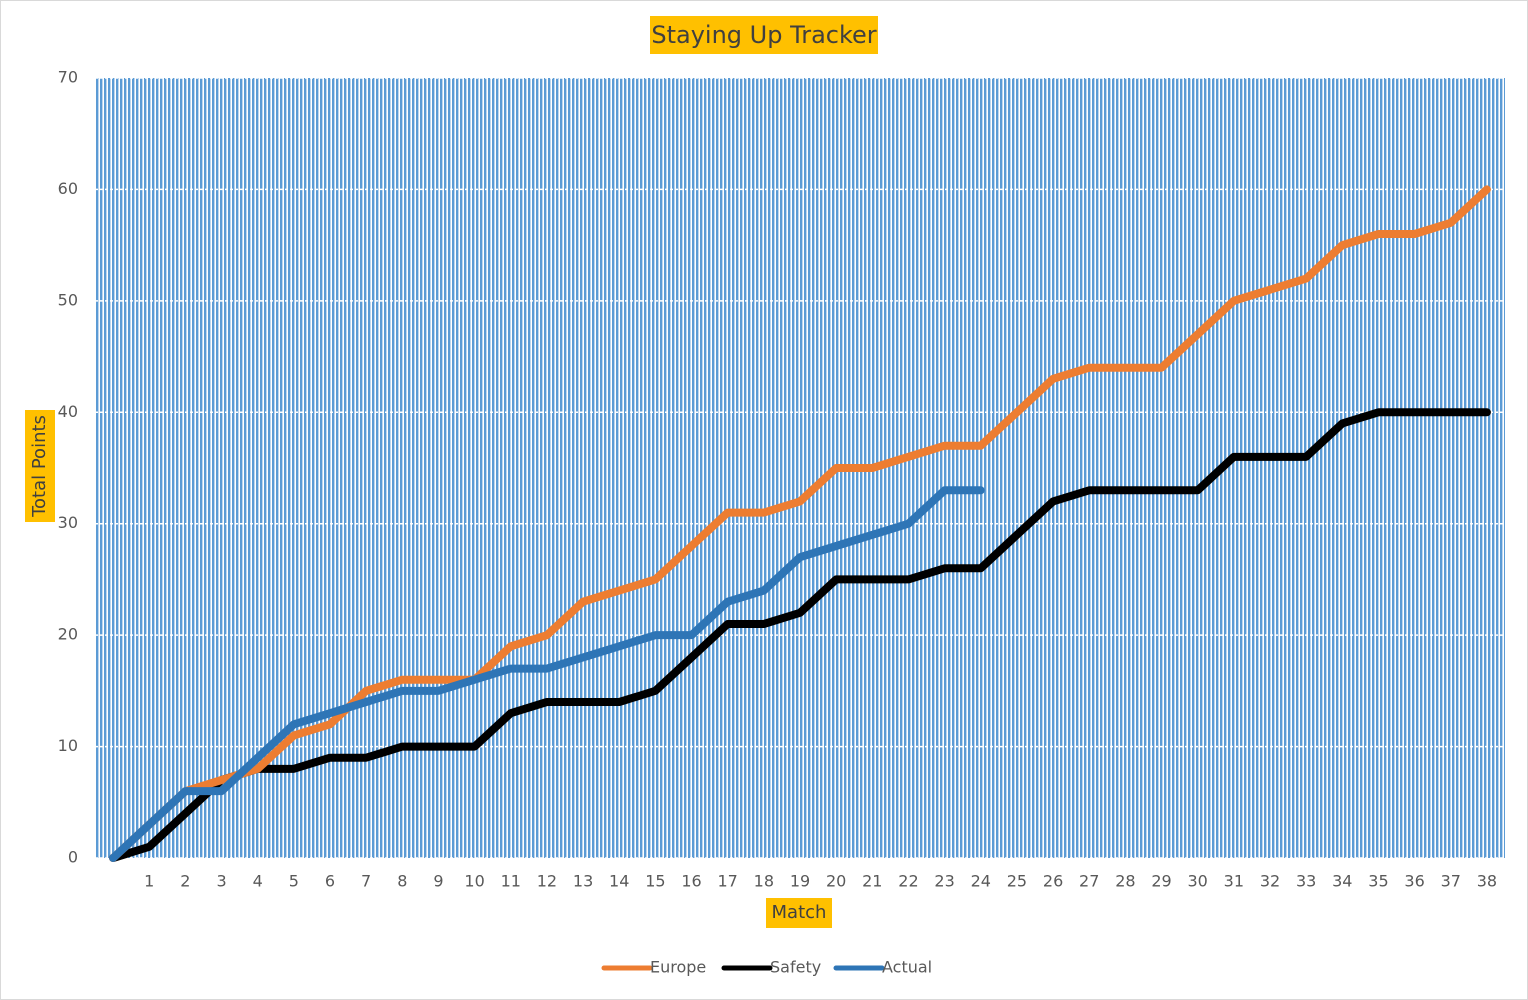  What do you see at coordinates (511, 881) in the screenshot?
I see `x-tick-label: 11` at bounding box center [511, 881].